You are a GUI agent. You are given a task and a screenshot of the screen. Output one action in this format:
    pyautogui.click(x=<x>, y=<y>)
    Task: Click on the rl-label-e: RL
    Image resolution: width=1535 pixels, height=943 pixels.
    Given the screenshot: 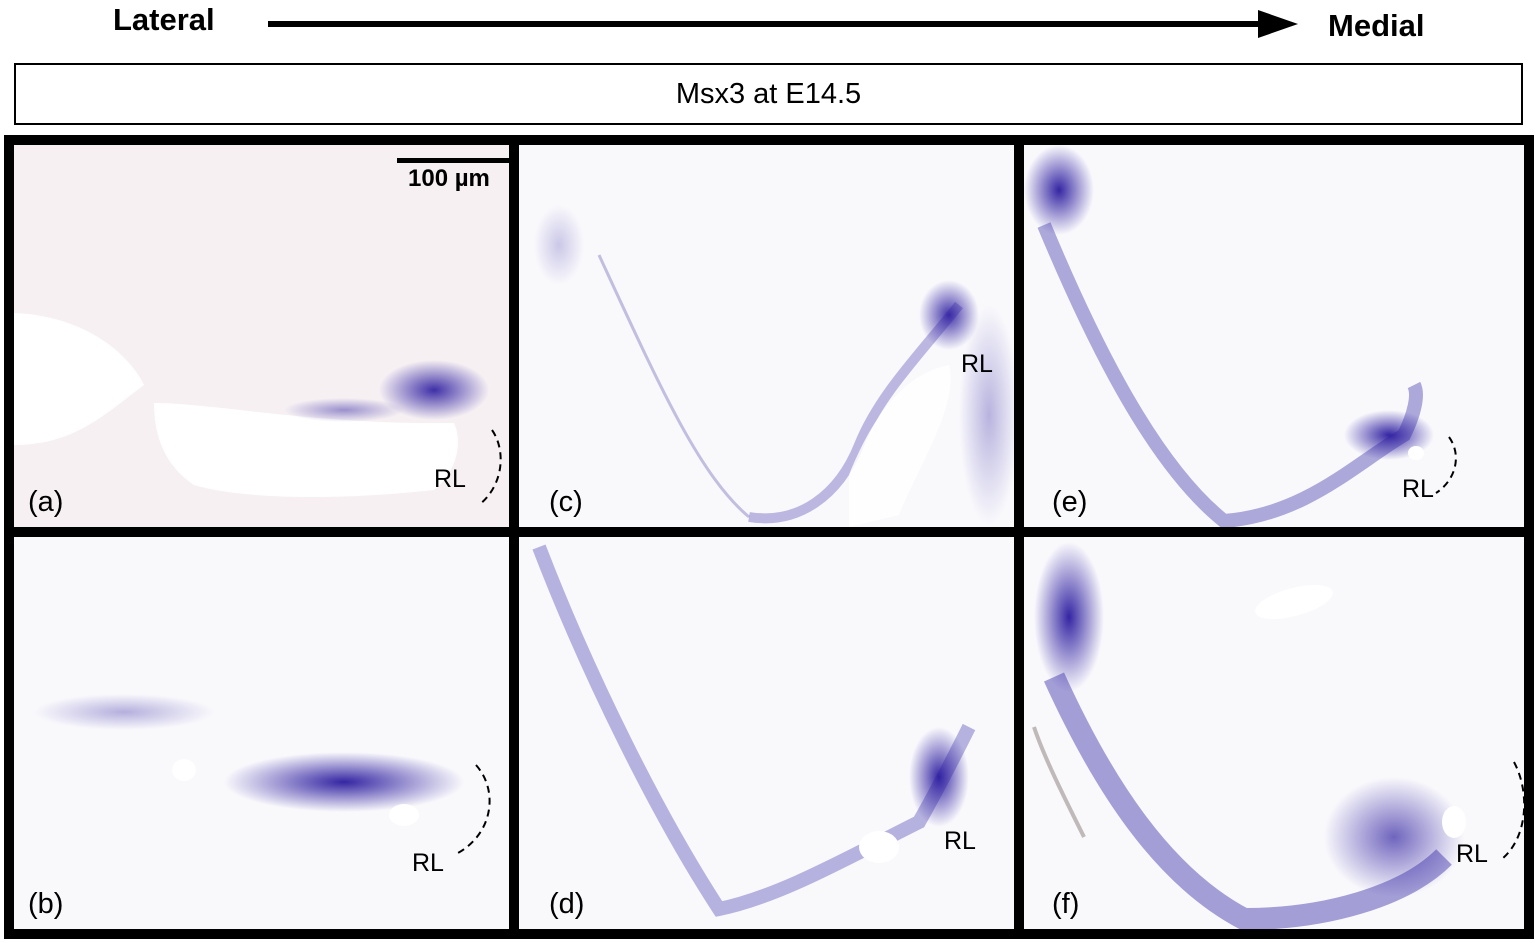 What is the action you would take?
    pyautogui.click(x=1418, y=489)
    